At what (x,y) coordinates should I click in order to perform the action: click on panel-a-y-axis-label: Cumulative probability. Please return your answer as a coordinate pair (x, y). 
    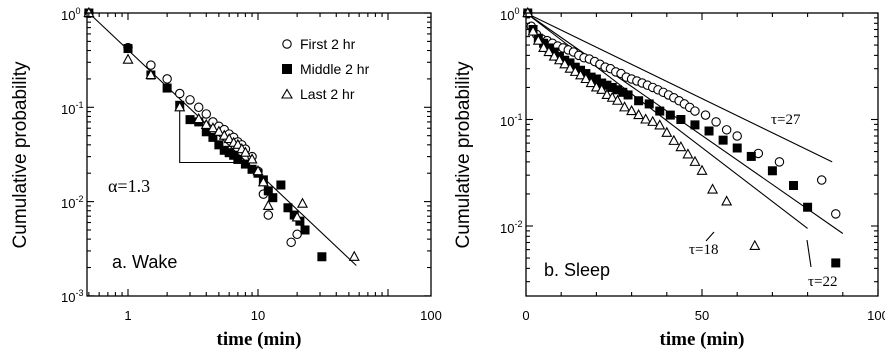
    Looking at the image, I should click on (20, 154).